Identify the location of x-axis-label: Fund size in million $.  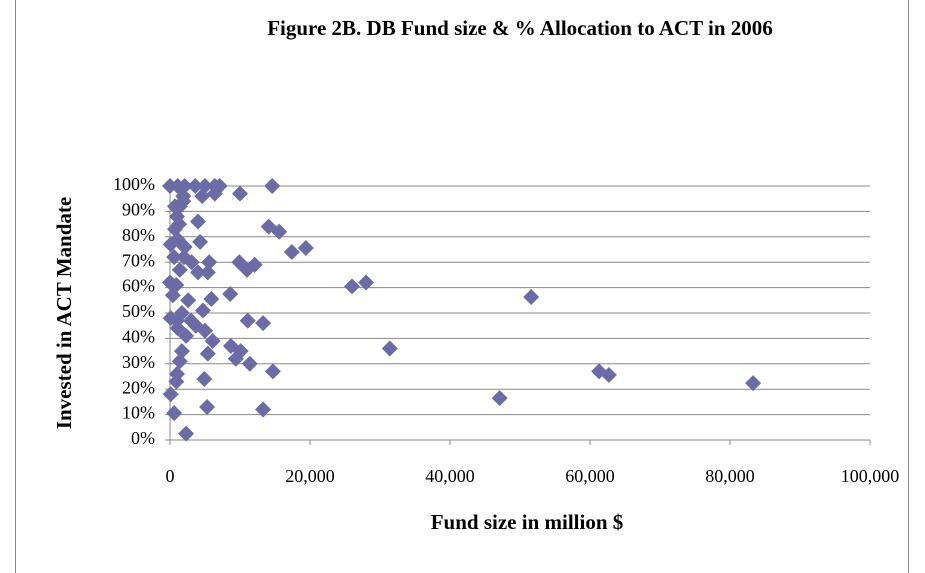
(527, 522).